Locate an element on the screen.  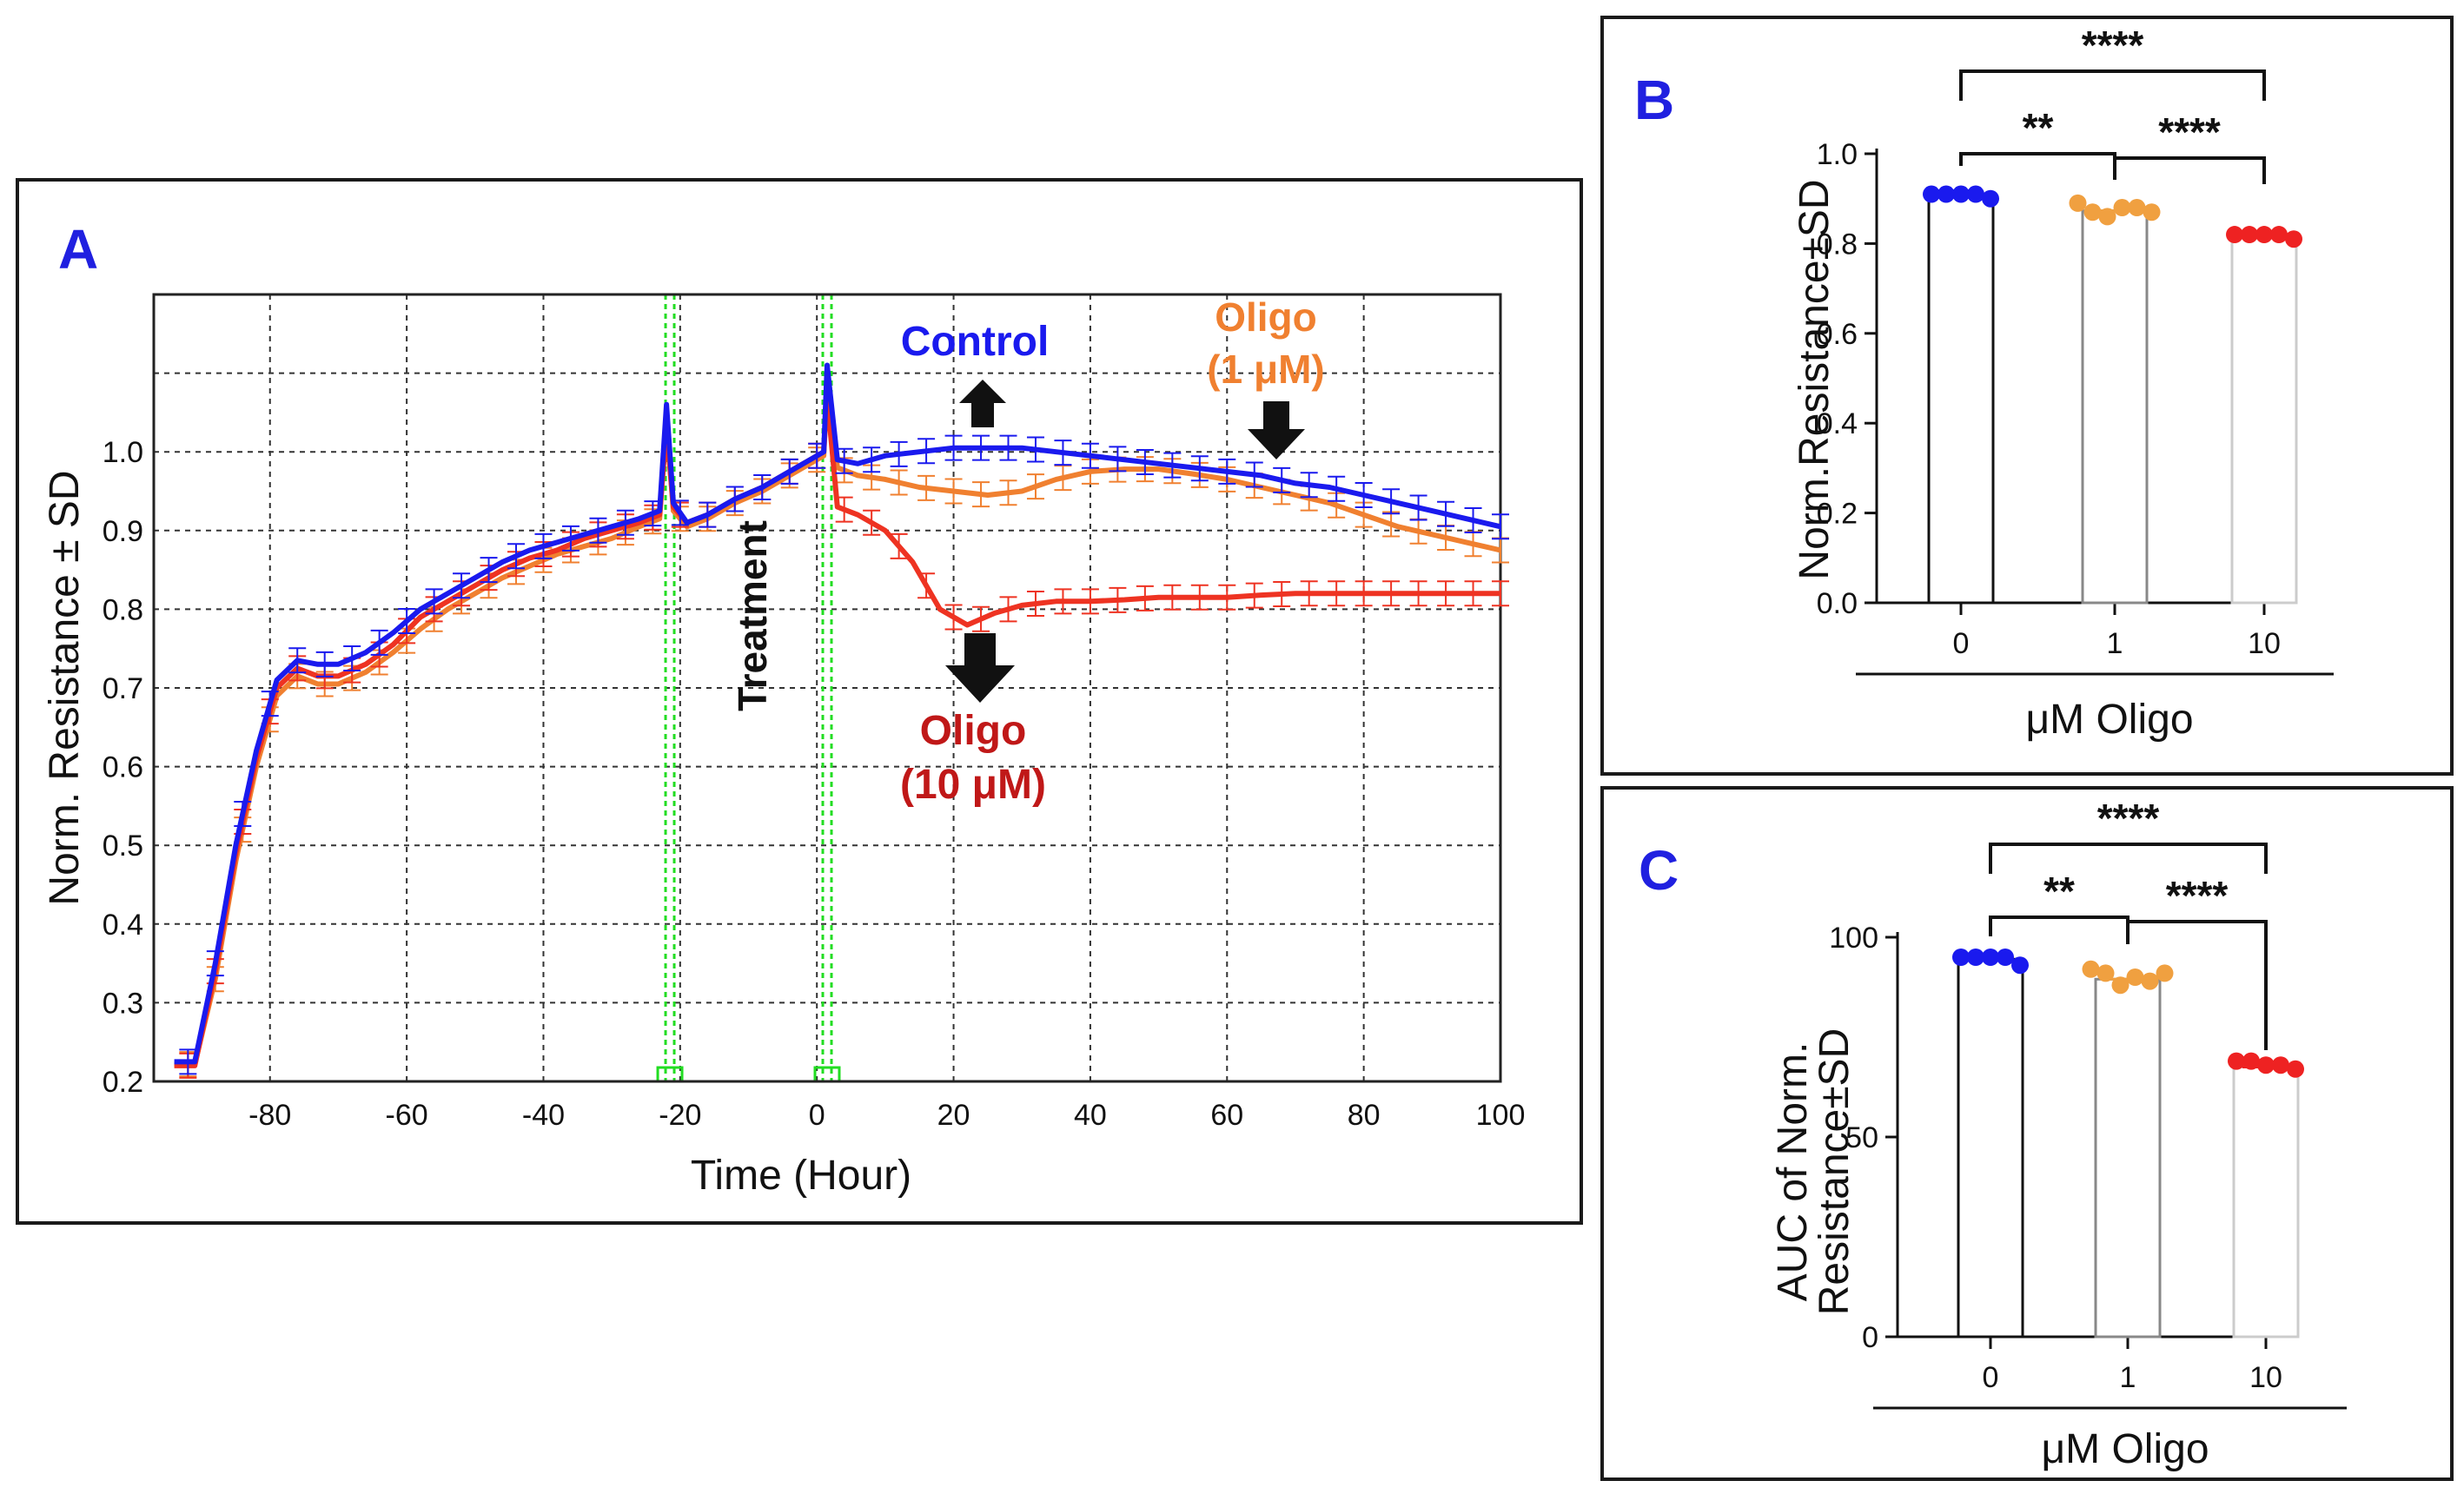
y-tick-label: 0.0 is located at coordinates (1837, 604).